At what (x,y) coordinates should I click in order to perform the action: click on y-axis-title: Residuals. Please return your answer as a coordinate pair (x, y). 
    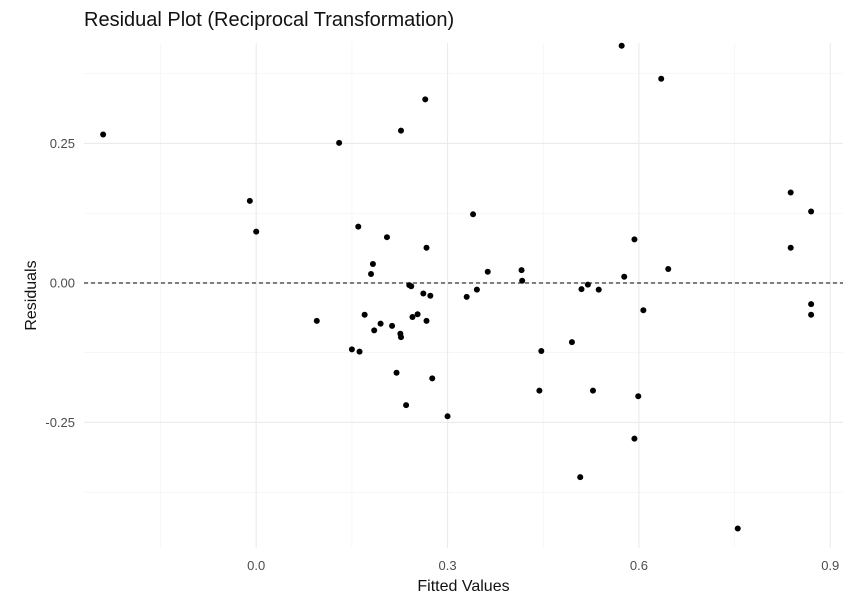
    Looking at the image, I should click on (31, 295).